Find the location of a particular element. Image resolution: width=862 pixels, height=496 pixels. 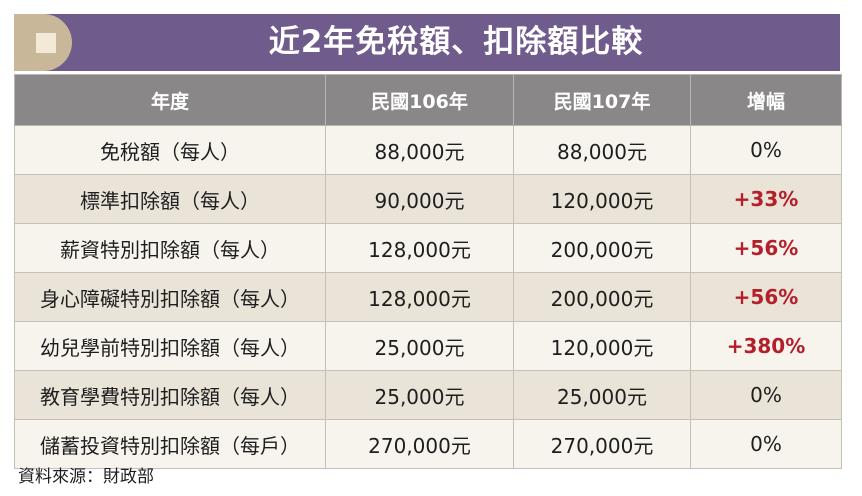

table-header-row: 年度 民國106年 民國107年 增幅 is located at coordinates (428, 100).